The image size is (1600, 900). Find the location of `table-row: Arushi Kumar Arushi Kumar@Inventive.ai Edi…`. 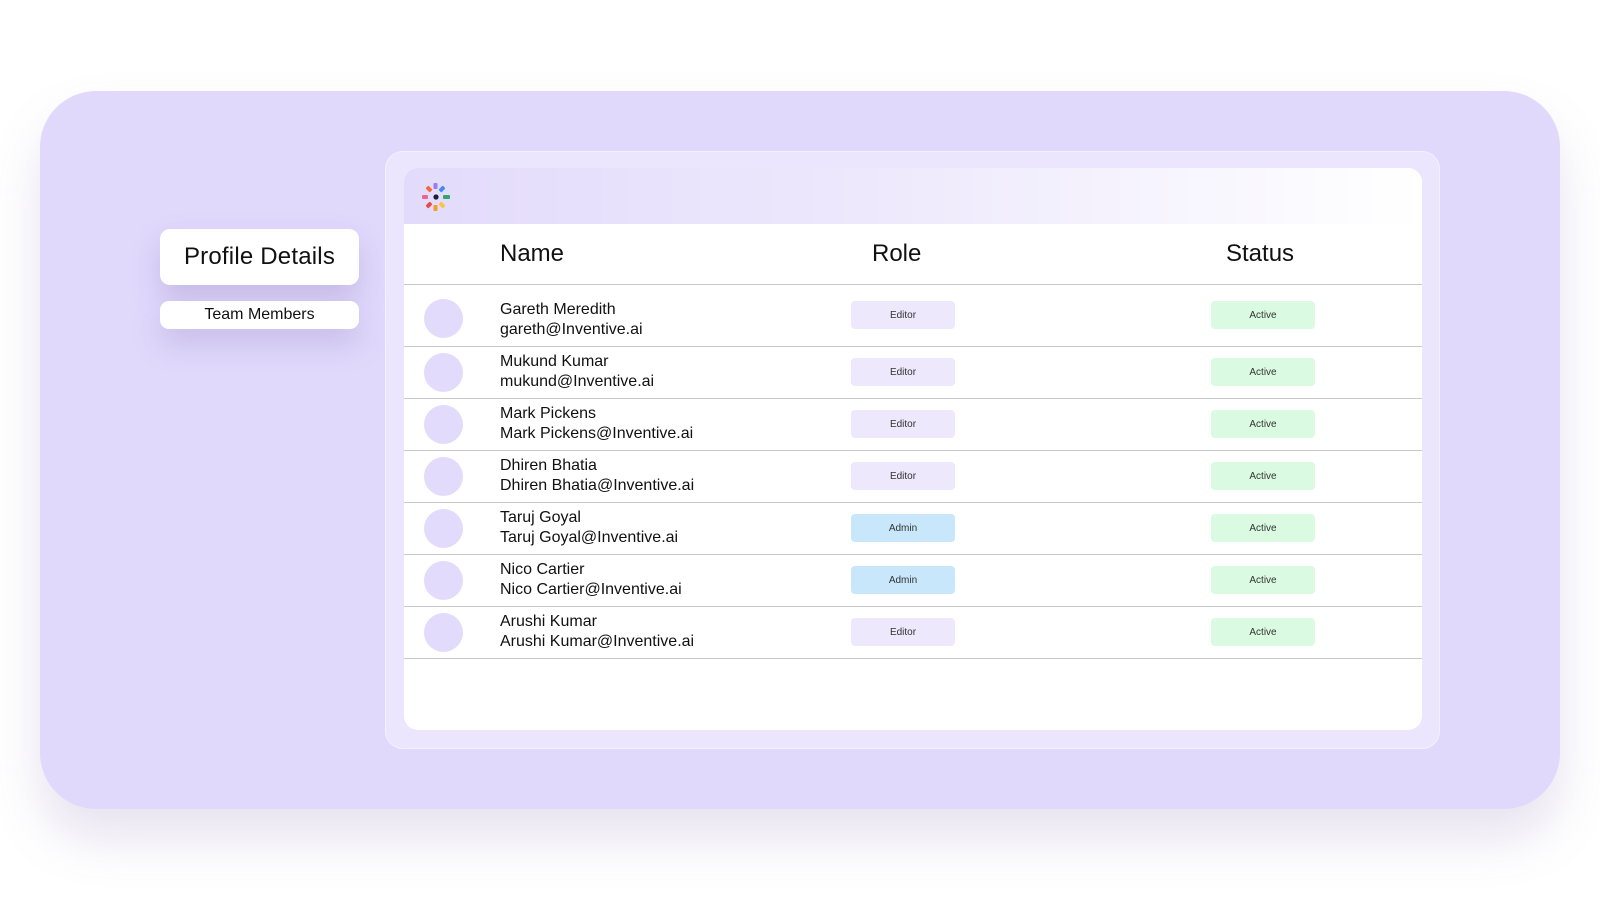

table-row: Arushi Kumar Arushi Kumar@Inventive.ai Edi… is located at coordinates (913, 633).